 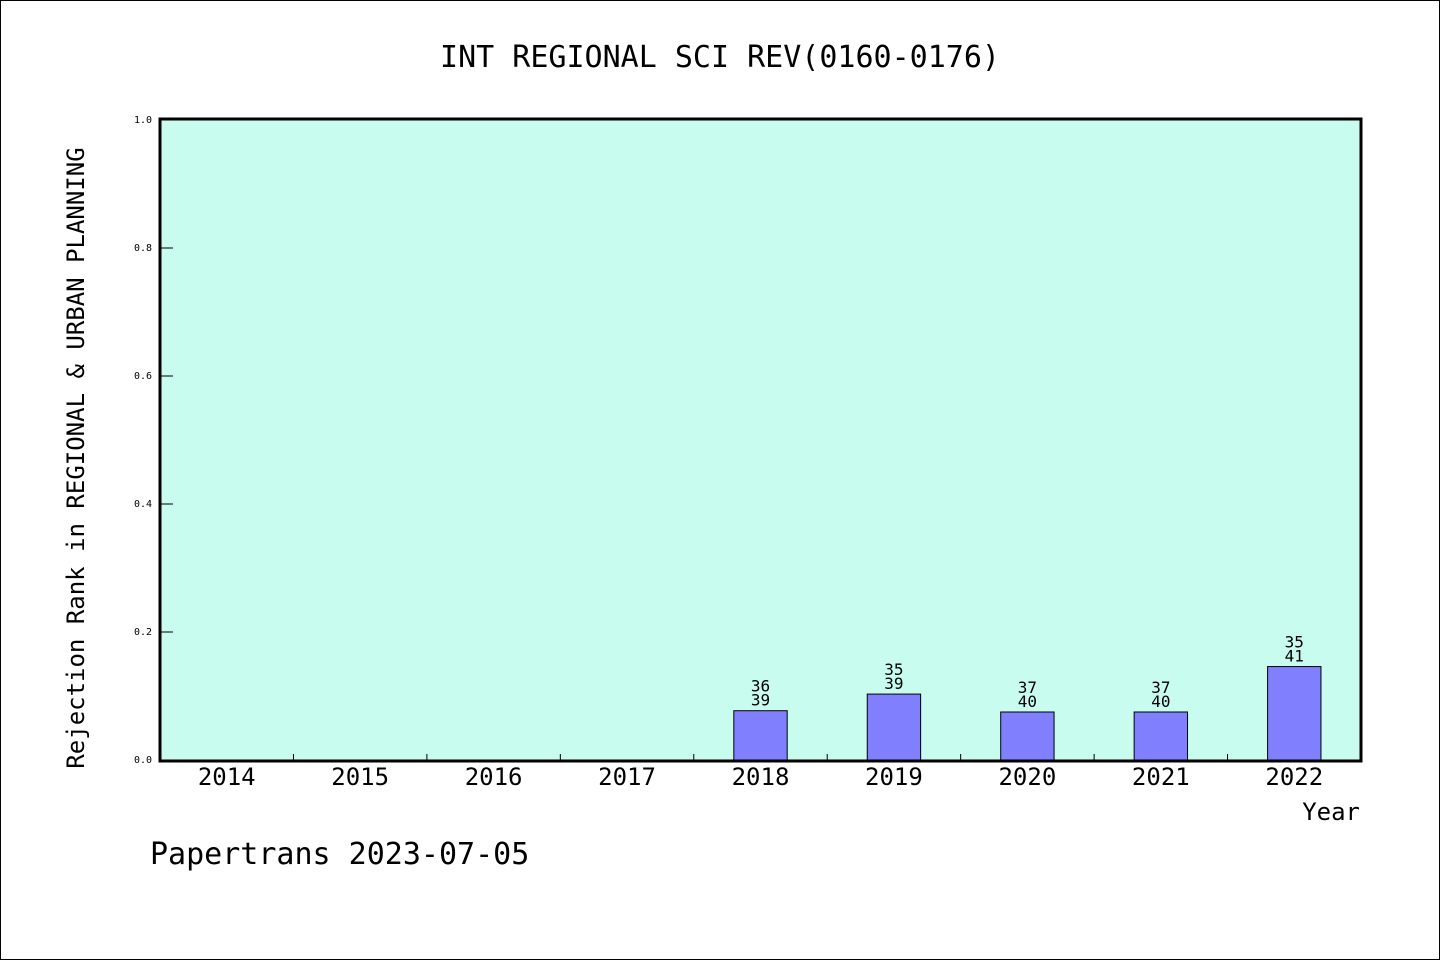 I want to click on x-tick-label: 2018, so click(x=761, y=777).